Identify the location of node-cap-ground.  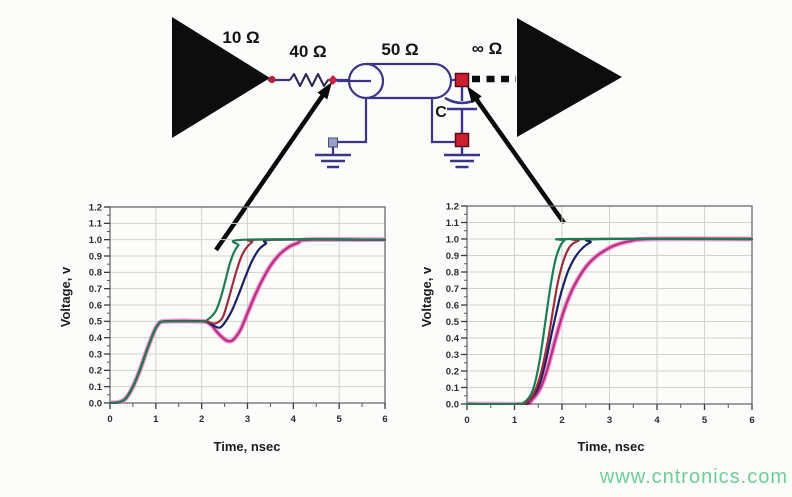
(462, 140).